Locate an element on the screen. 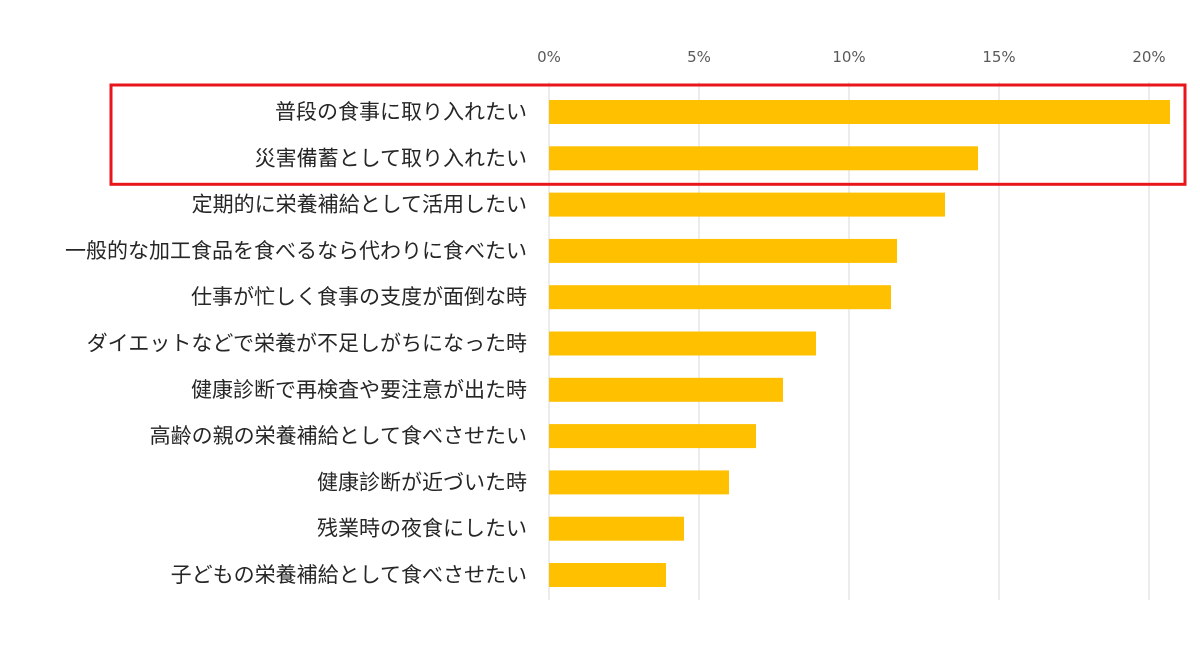  category-label-4: 仕事が忙しく食事の支度が面倒な時 is located at coordinates (359, 297).